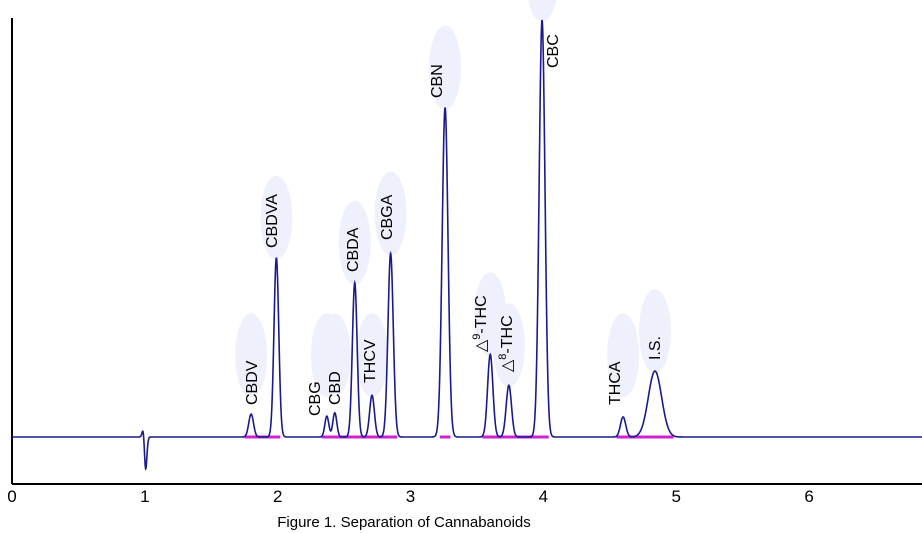 This screenshot has height=533, width=922. Describe the element at coordinates (11, 496) in the screenshot. I see `x-tick-label: 0` at that location.